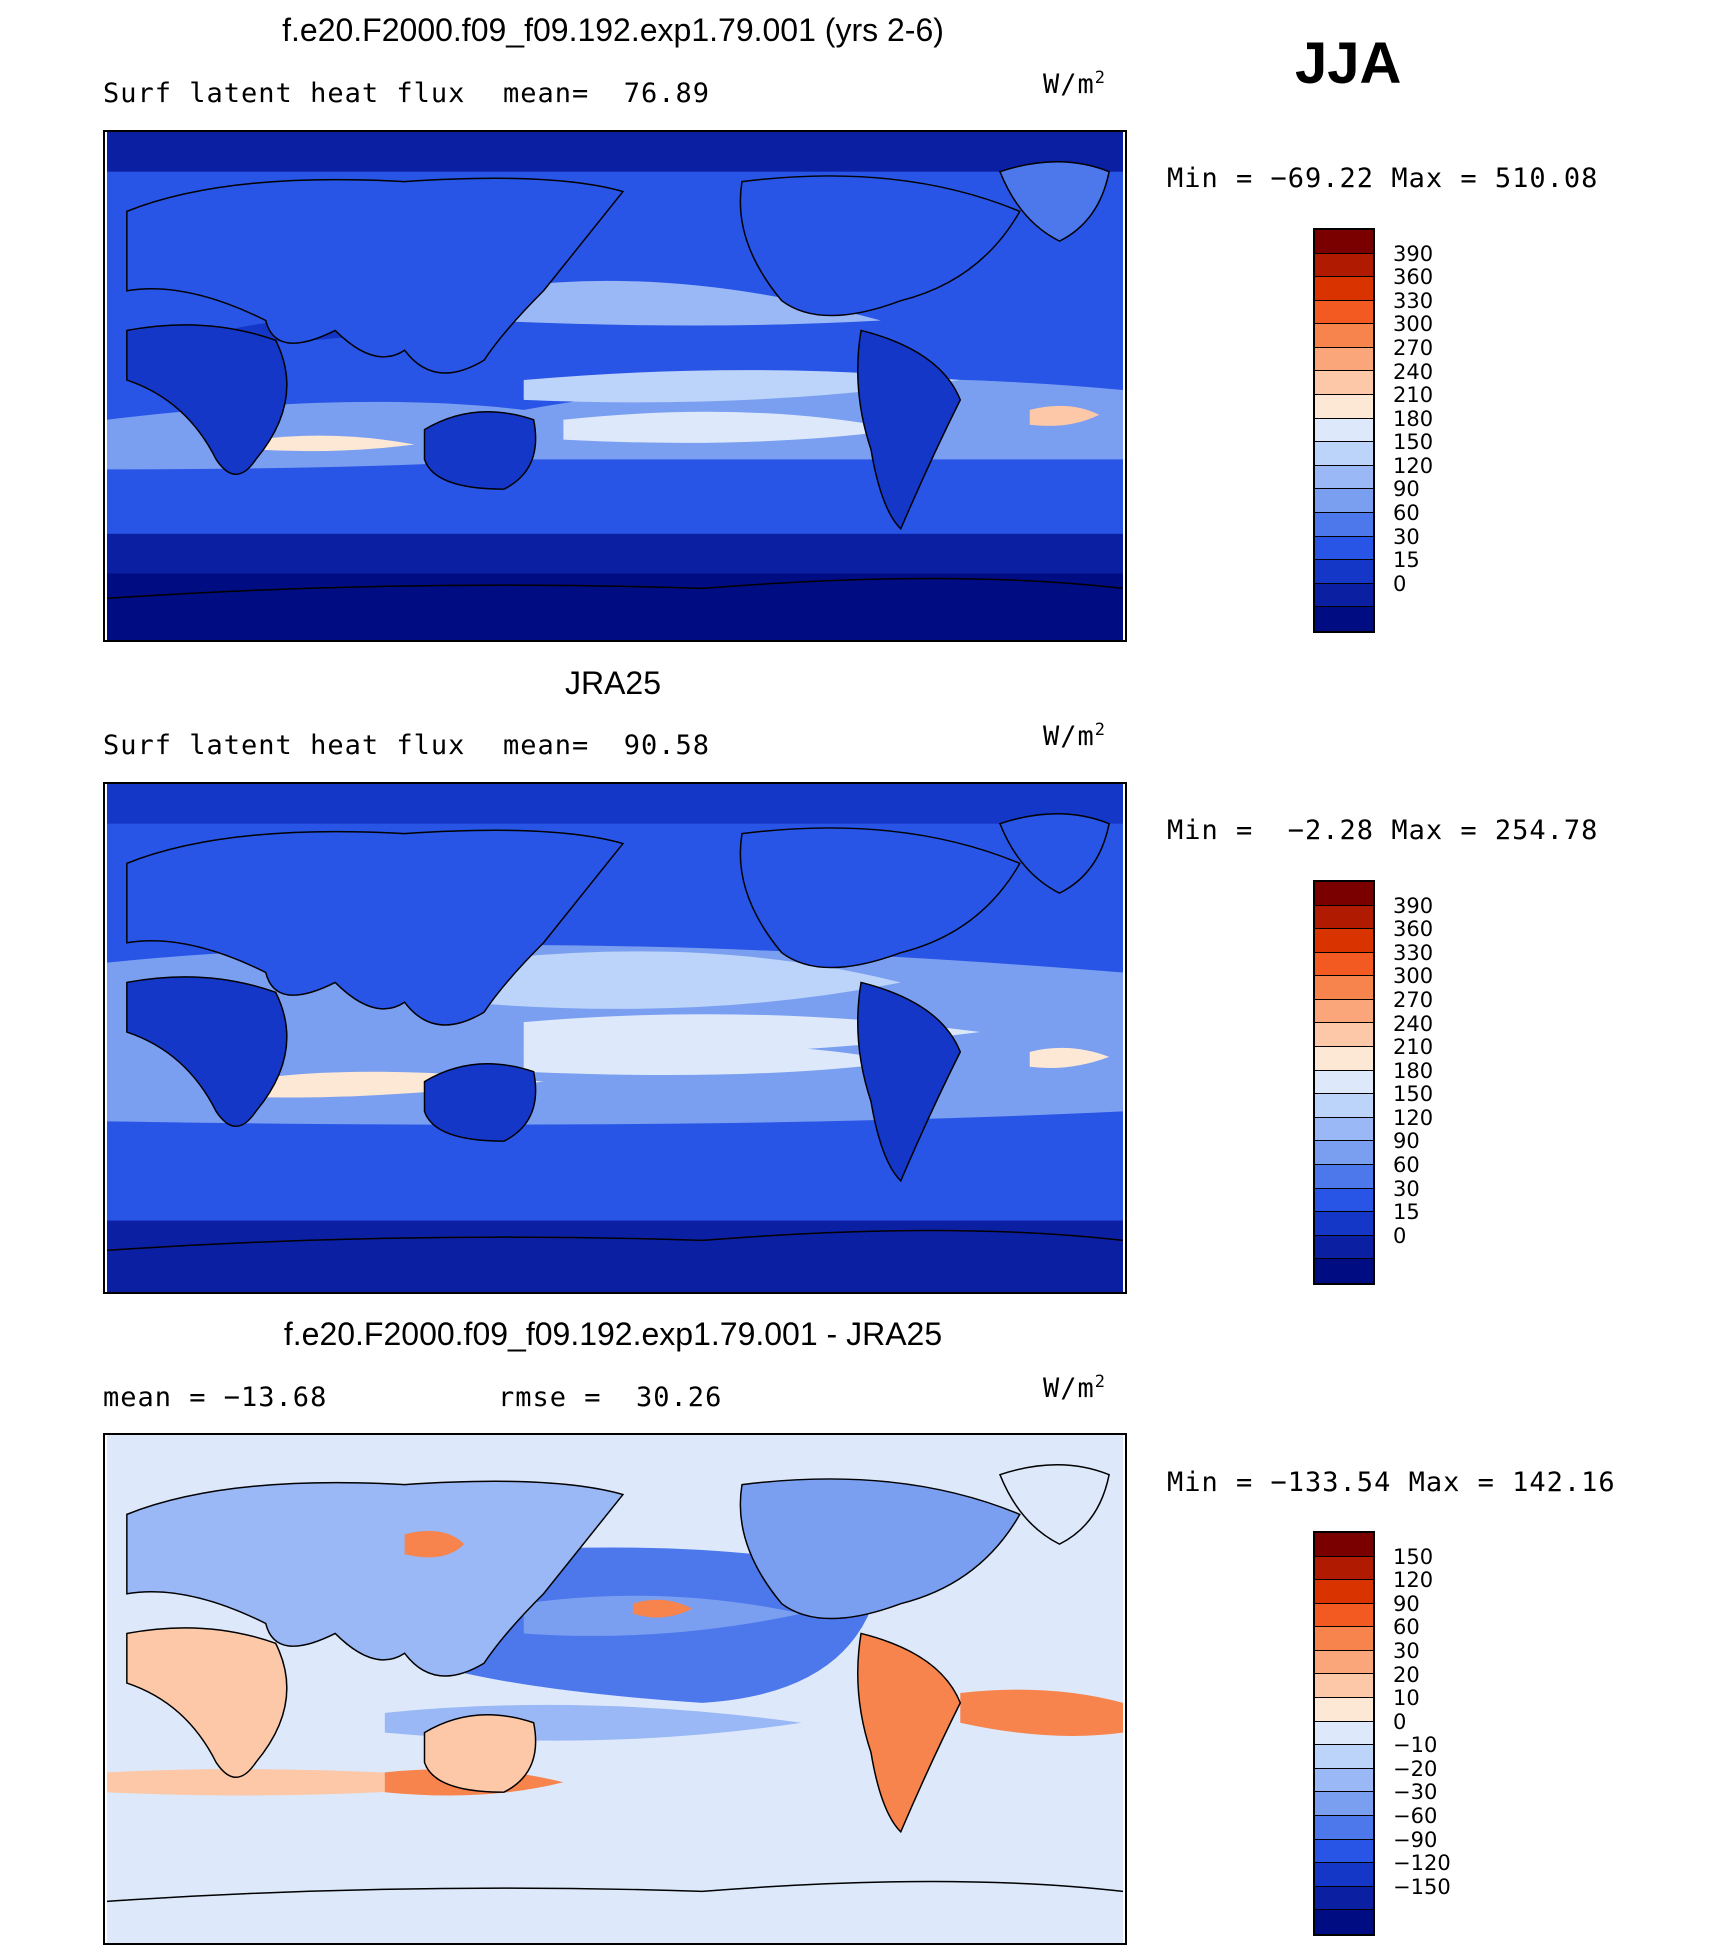 The image size is (1710, 1952). I want to click on panel3-minmax: Min = −133.54 Max = 142.16, so click(1391, 1482).